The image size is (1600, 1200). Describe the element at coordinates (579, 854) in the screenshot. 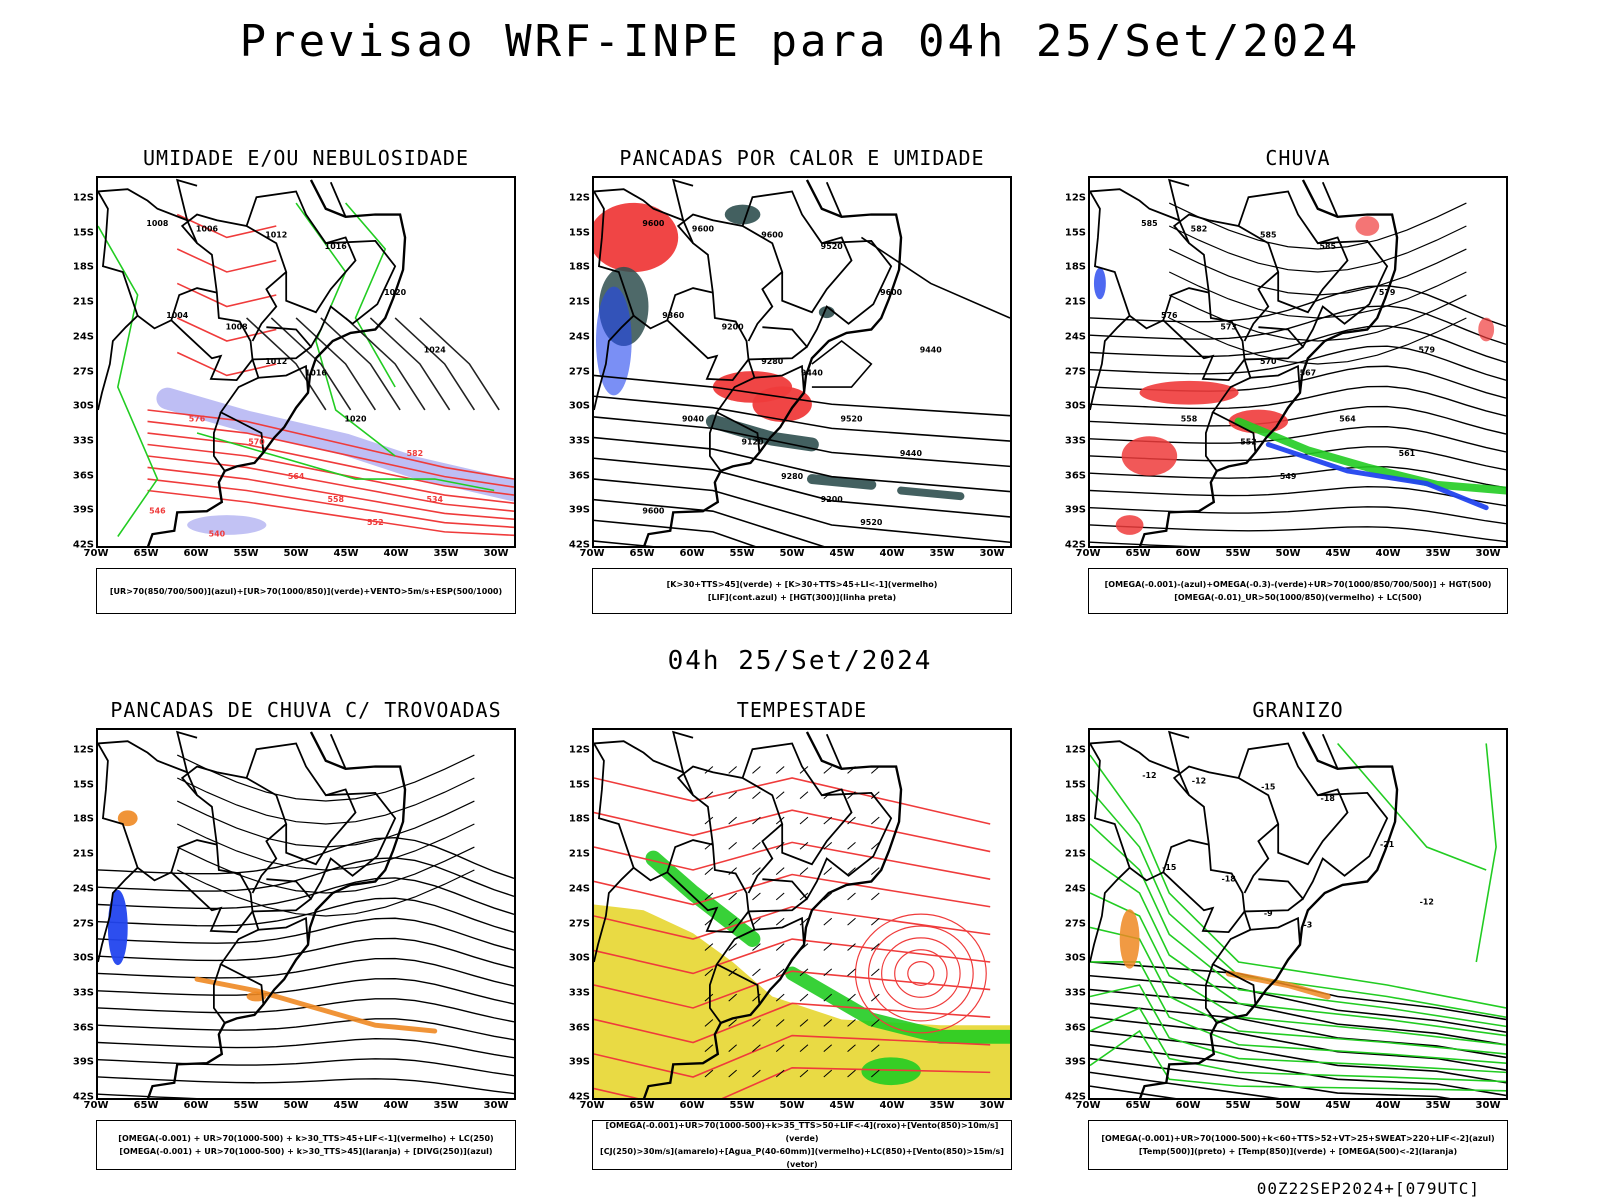

I see `latitude-tick-label: 21S` at that location.